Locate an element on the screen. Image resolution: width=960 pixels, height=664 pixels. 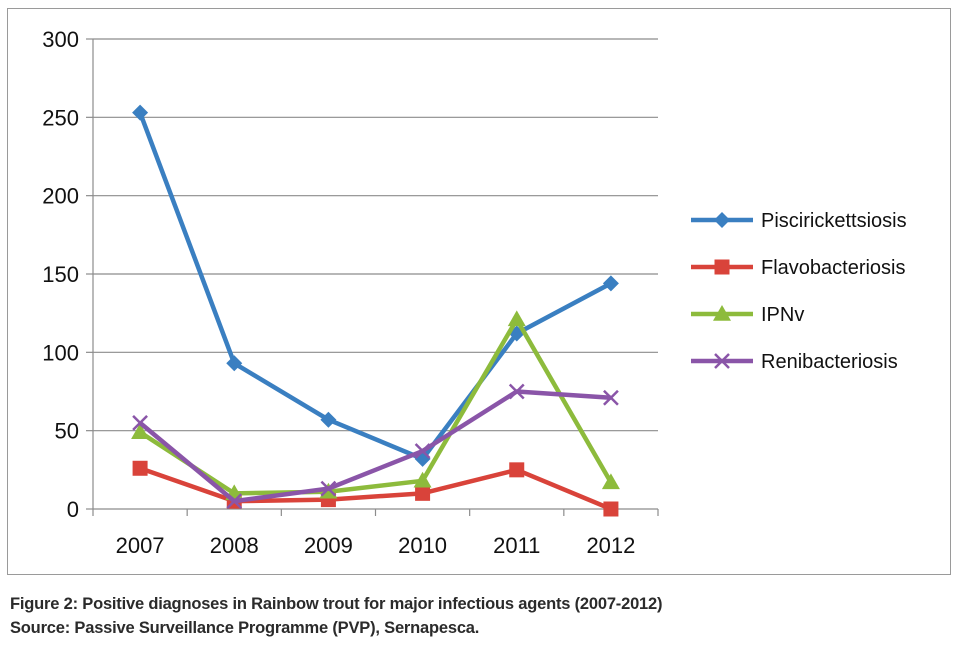
legend-item-piscirickettsiosis: Piscirickettsiosis is located at coordinates (799, 221).